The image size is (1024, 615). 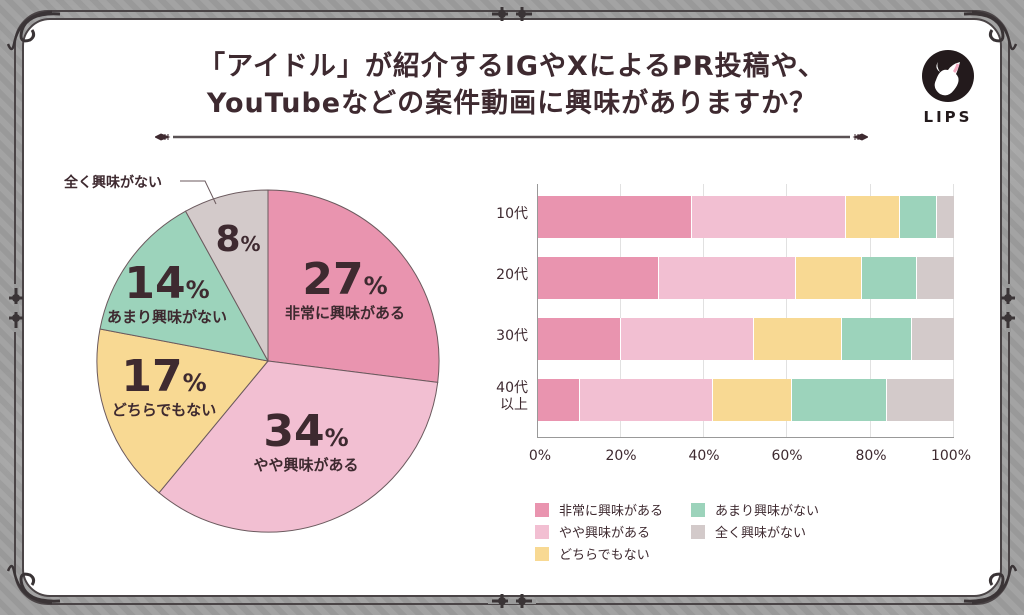 I want to click on row-label-30s: 30代, so click(x=504, y=336).